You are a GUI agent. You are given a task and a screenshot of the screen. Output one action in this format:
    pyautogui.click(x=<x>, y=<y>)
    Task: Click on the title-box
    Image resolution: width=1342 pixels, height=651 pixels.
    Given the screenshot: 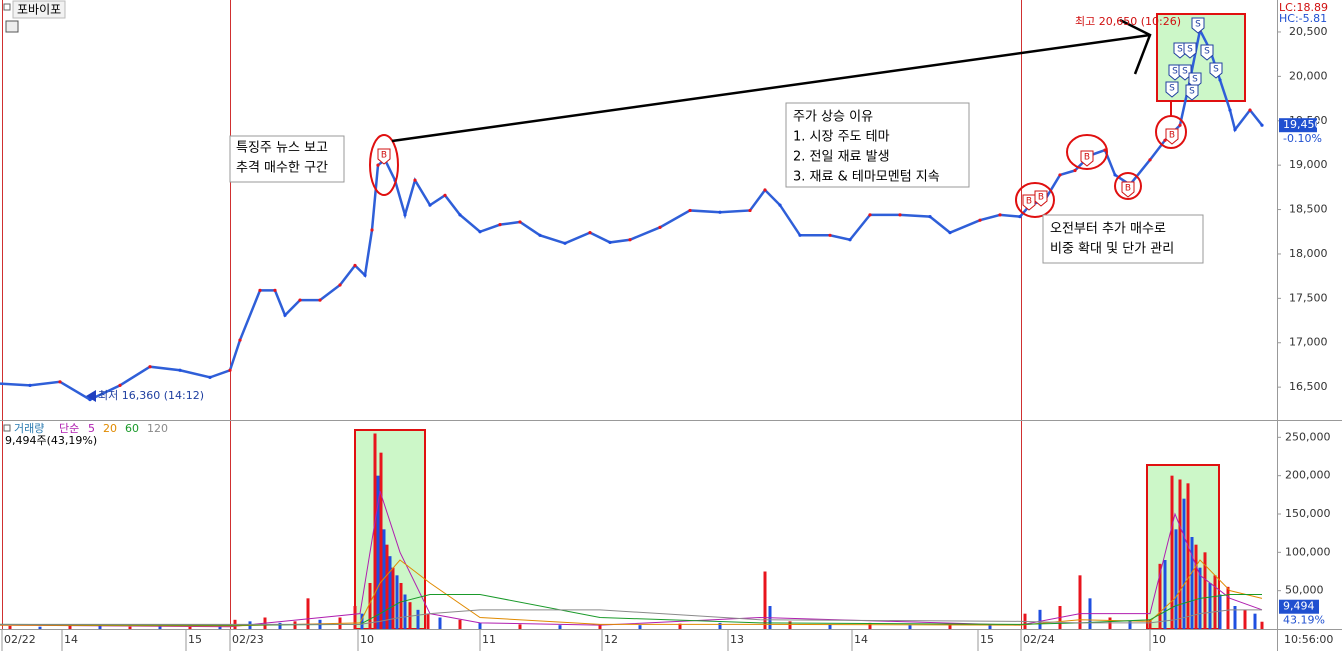 What is the action you would take?
    pyautogui.click(x=39, y=9)
    